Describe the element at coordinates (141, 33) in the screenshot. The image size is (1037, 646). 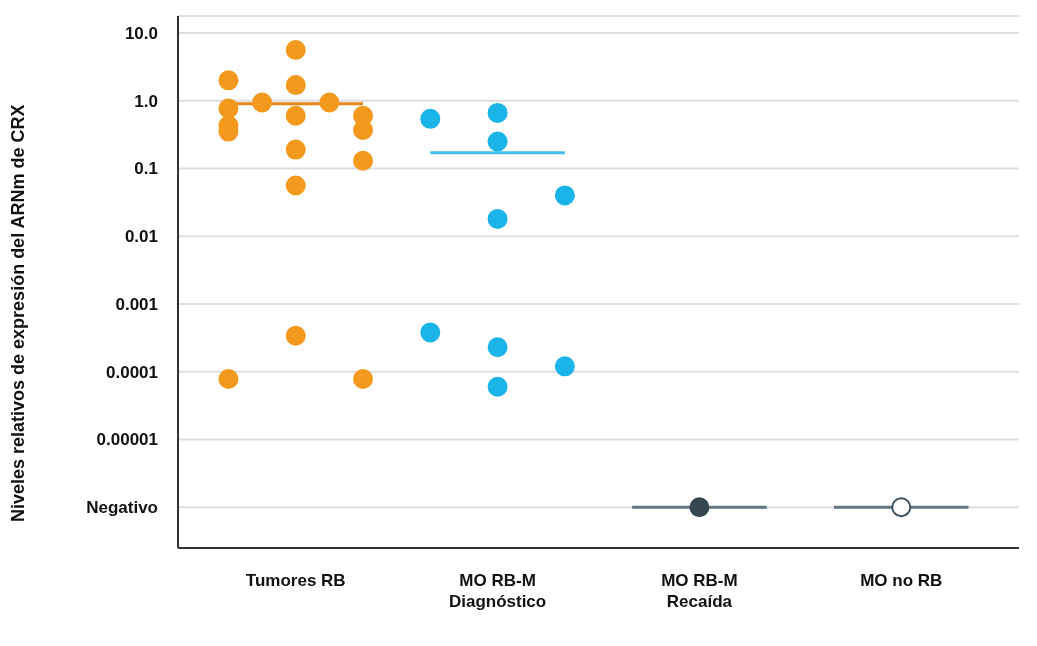
I see `y-tick-label: 10.0` at that location.